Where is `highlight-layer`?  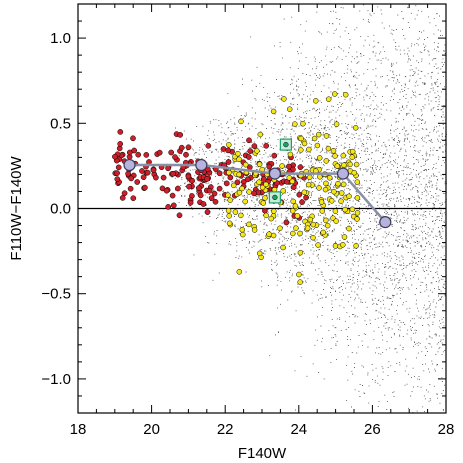
highlight-layer is located at coordinates (280, 171).